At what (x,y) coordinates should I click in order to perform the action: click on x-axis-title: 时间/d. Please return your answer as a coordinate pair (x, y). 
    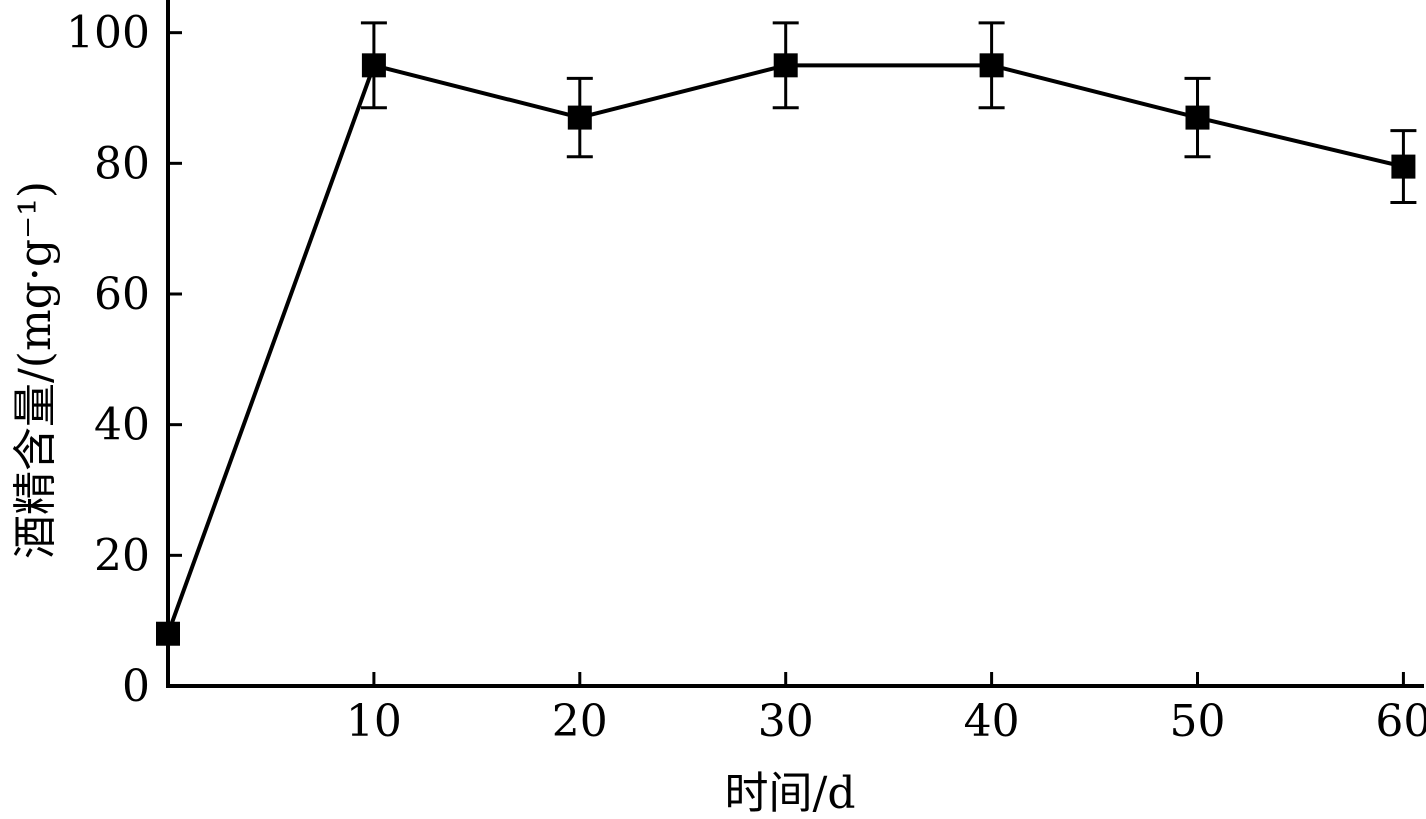
    Looking at the image, I should click on (790, 793).